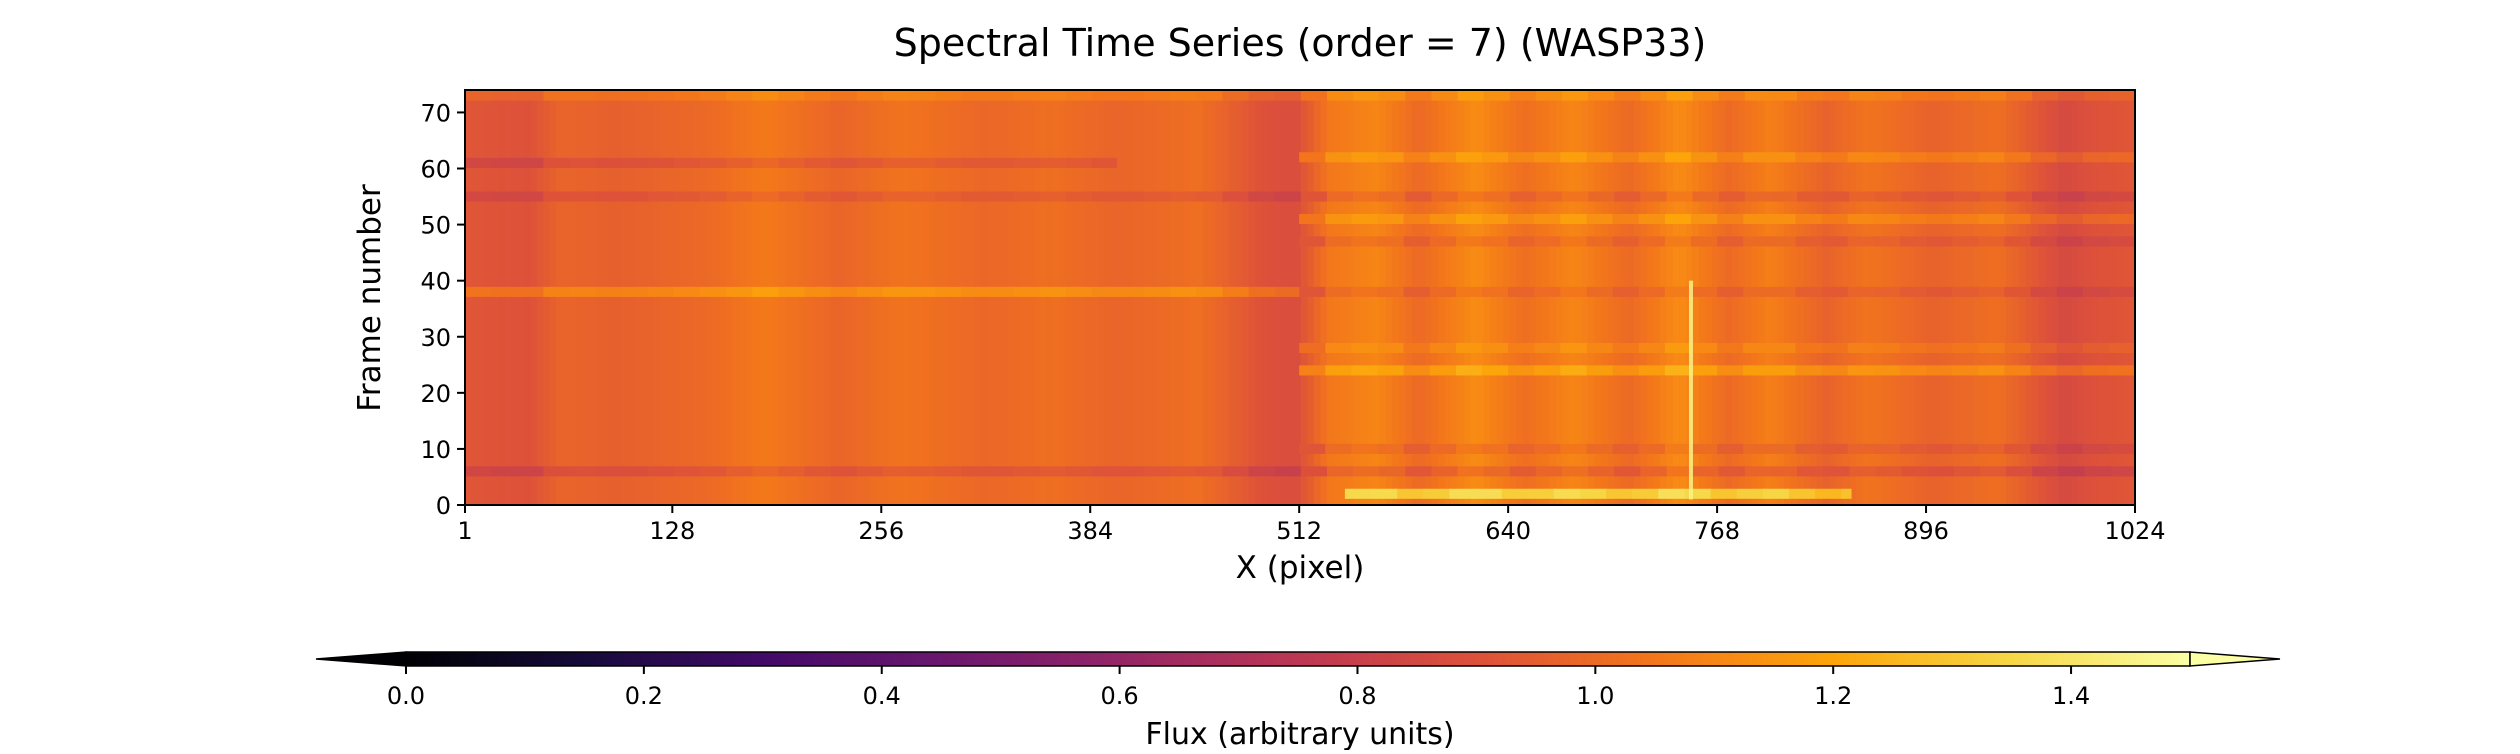 Image resolution: width=2520 pixels, height=754 pixels. Describe the element at coordinates (361, 659) in the screenshot. I see `colorbar-extend-low` at that location.